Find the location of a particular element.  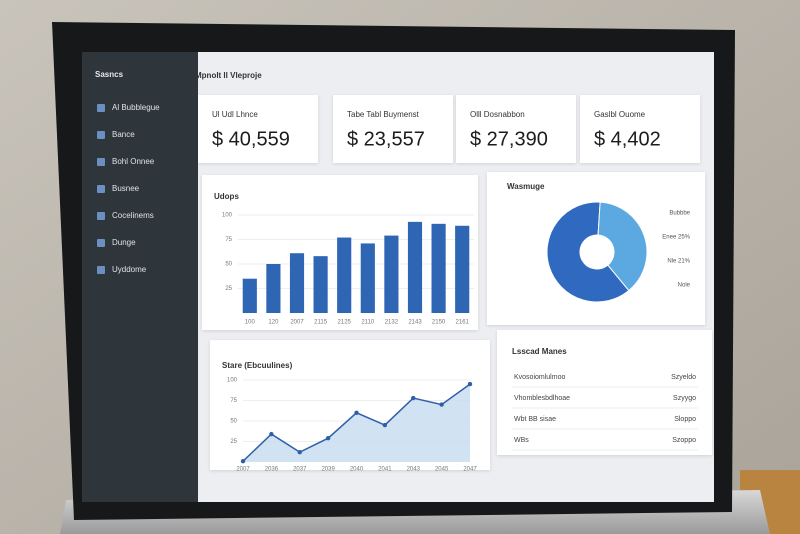

x-tick-label: 2150 is located at coordinates (439, 323).